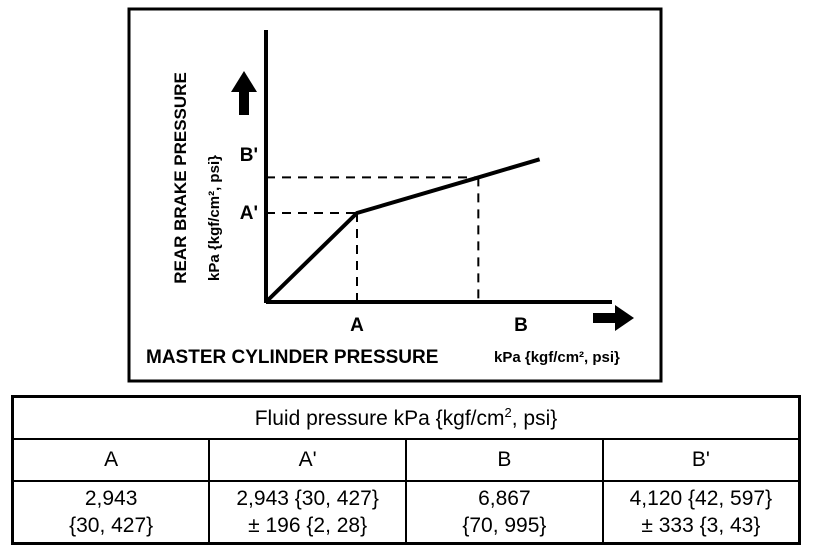 This screenshot has height=550, width=816. I want to click on value-b: 6,867 {70, 995}, so click(504, 512).